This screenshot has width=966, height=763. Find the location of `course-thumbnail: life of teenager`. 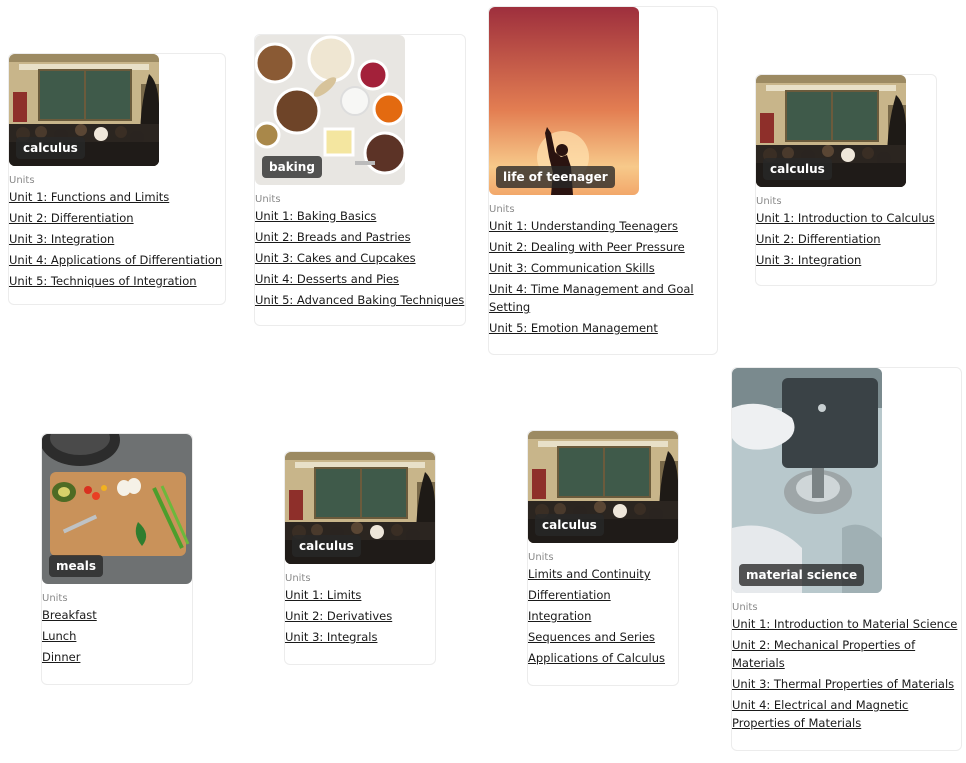

course-thumbnail: life of teenager is located at coordinates (564, 101).